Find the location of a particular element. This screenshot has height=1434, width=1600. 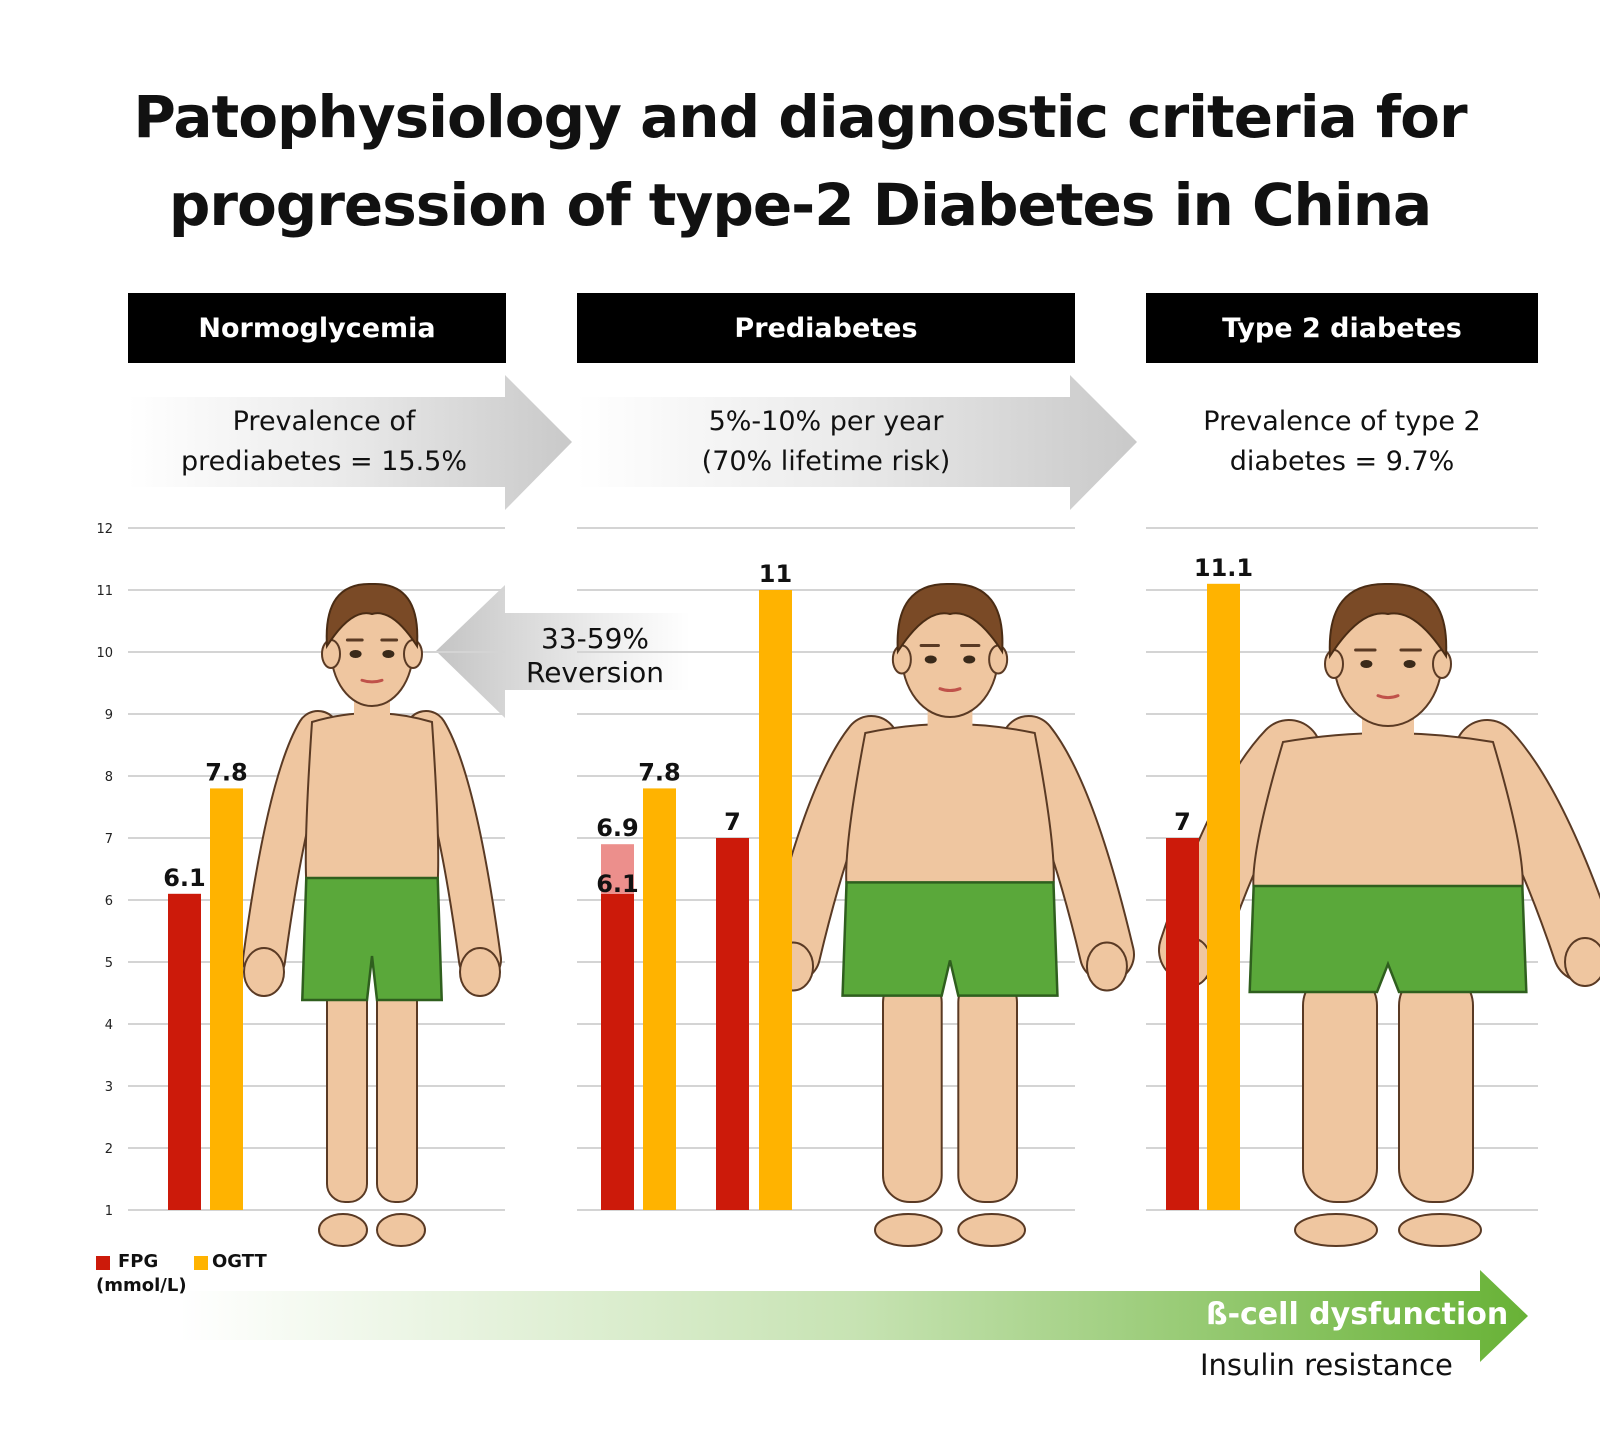

legend-label-ogtt: OGTT is located at coordinates (239, 1261).